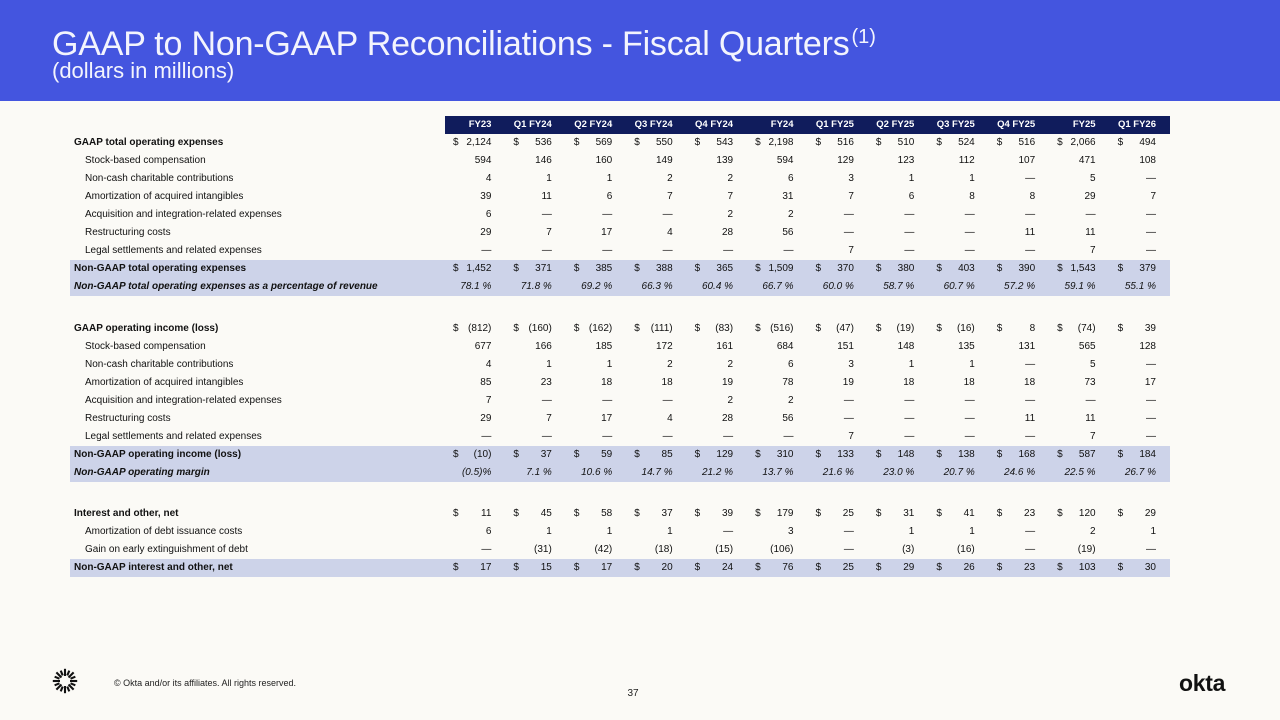 This screenshot has width=1280, height=720. Describe the element at coordinates (777, 383) in the screenshot. I see `value-cell: 78` at that location.